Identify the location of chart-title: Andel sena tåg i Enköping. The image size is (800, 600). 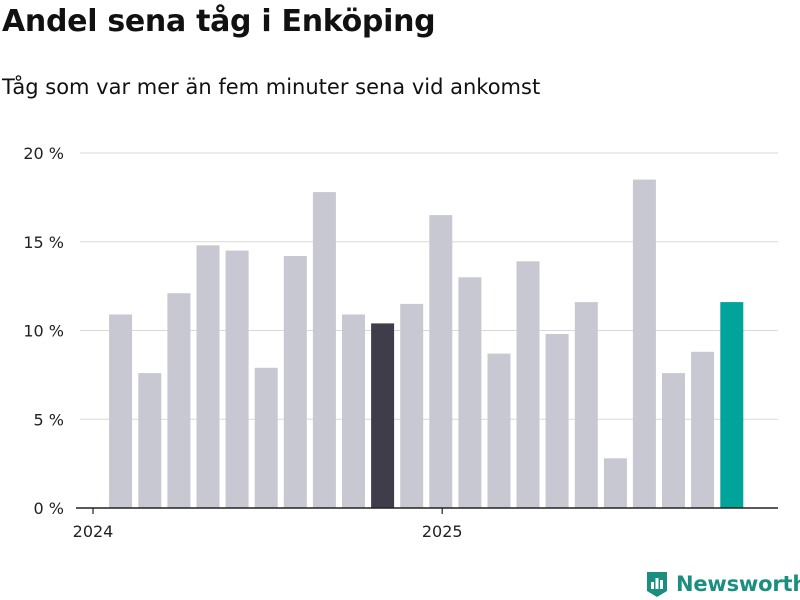
(219, 21).